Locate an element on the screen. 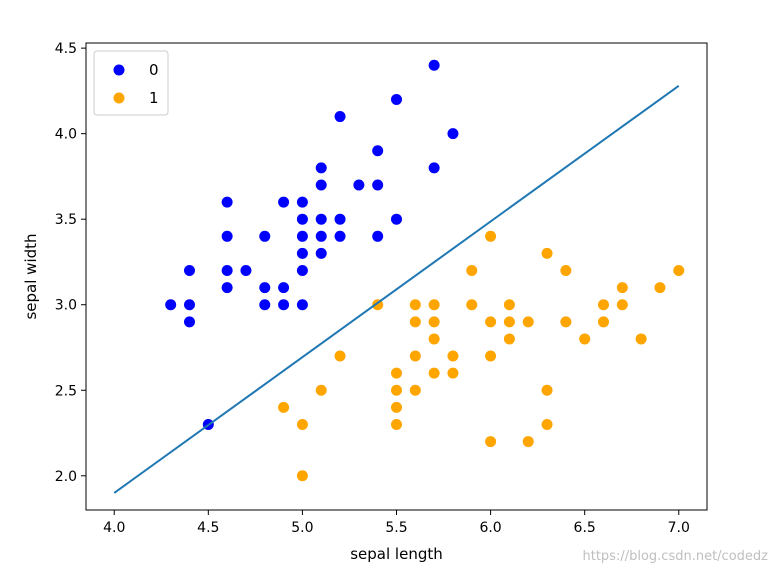 The image size is (778, 573). legend-label-1: 1 is located at coordinates (154, 98).